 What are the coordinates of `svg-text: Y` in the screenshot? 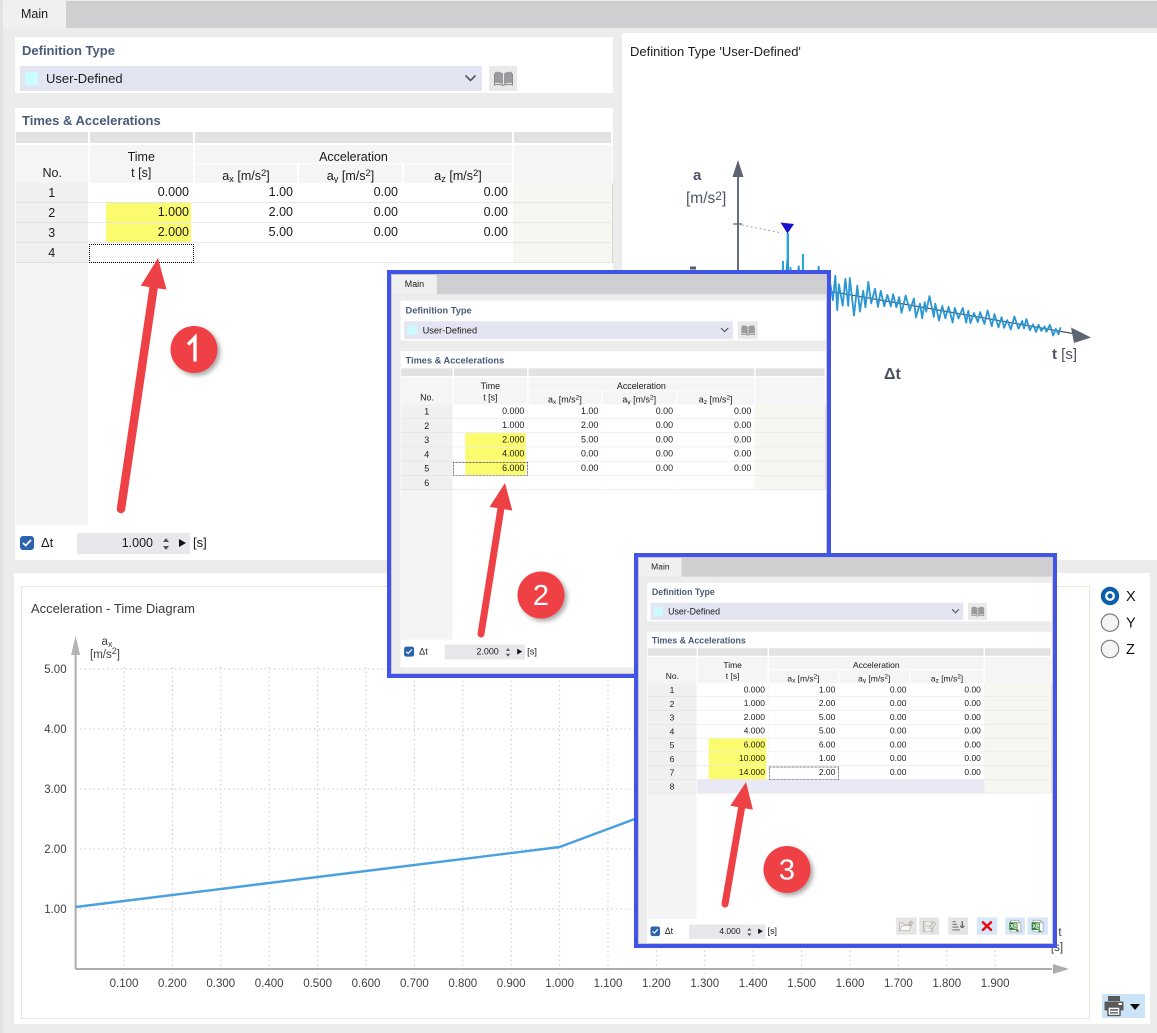 It's located at (1131, 624).